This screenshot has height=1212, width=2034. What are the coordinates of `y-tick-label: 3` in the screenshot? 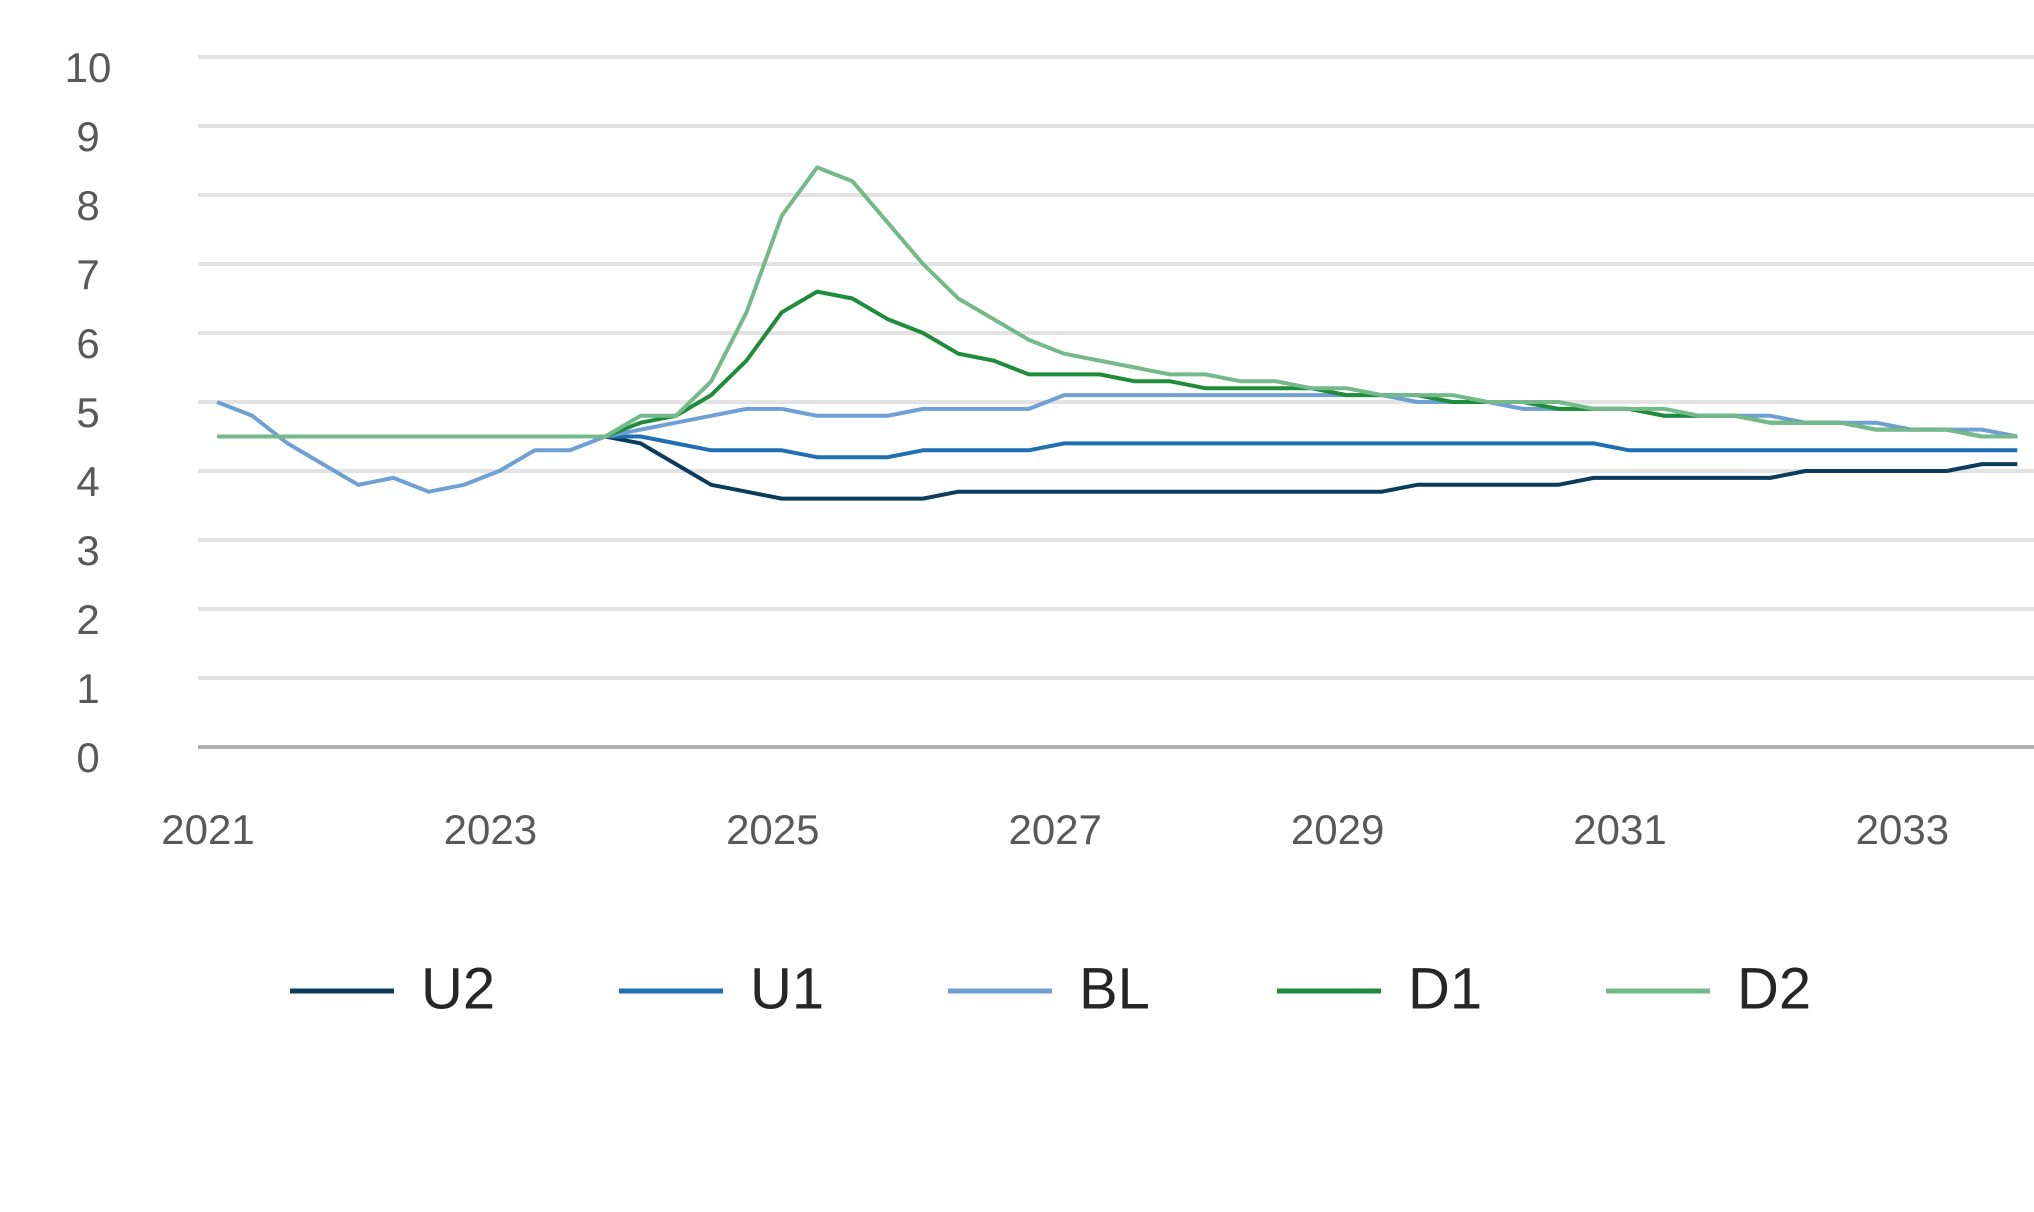 It's located at (87, 550).